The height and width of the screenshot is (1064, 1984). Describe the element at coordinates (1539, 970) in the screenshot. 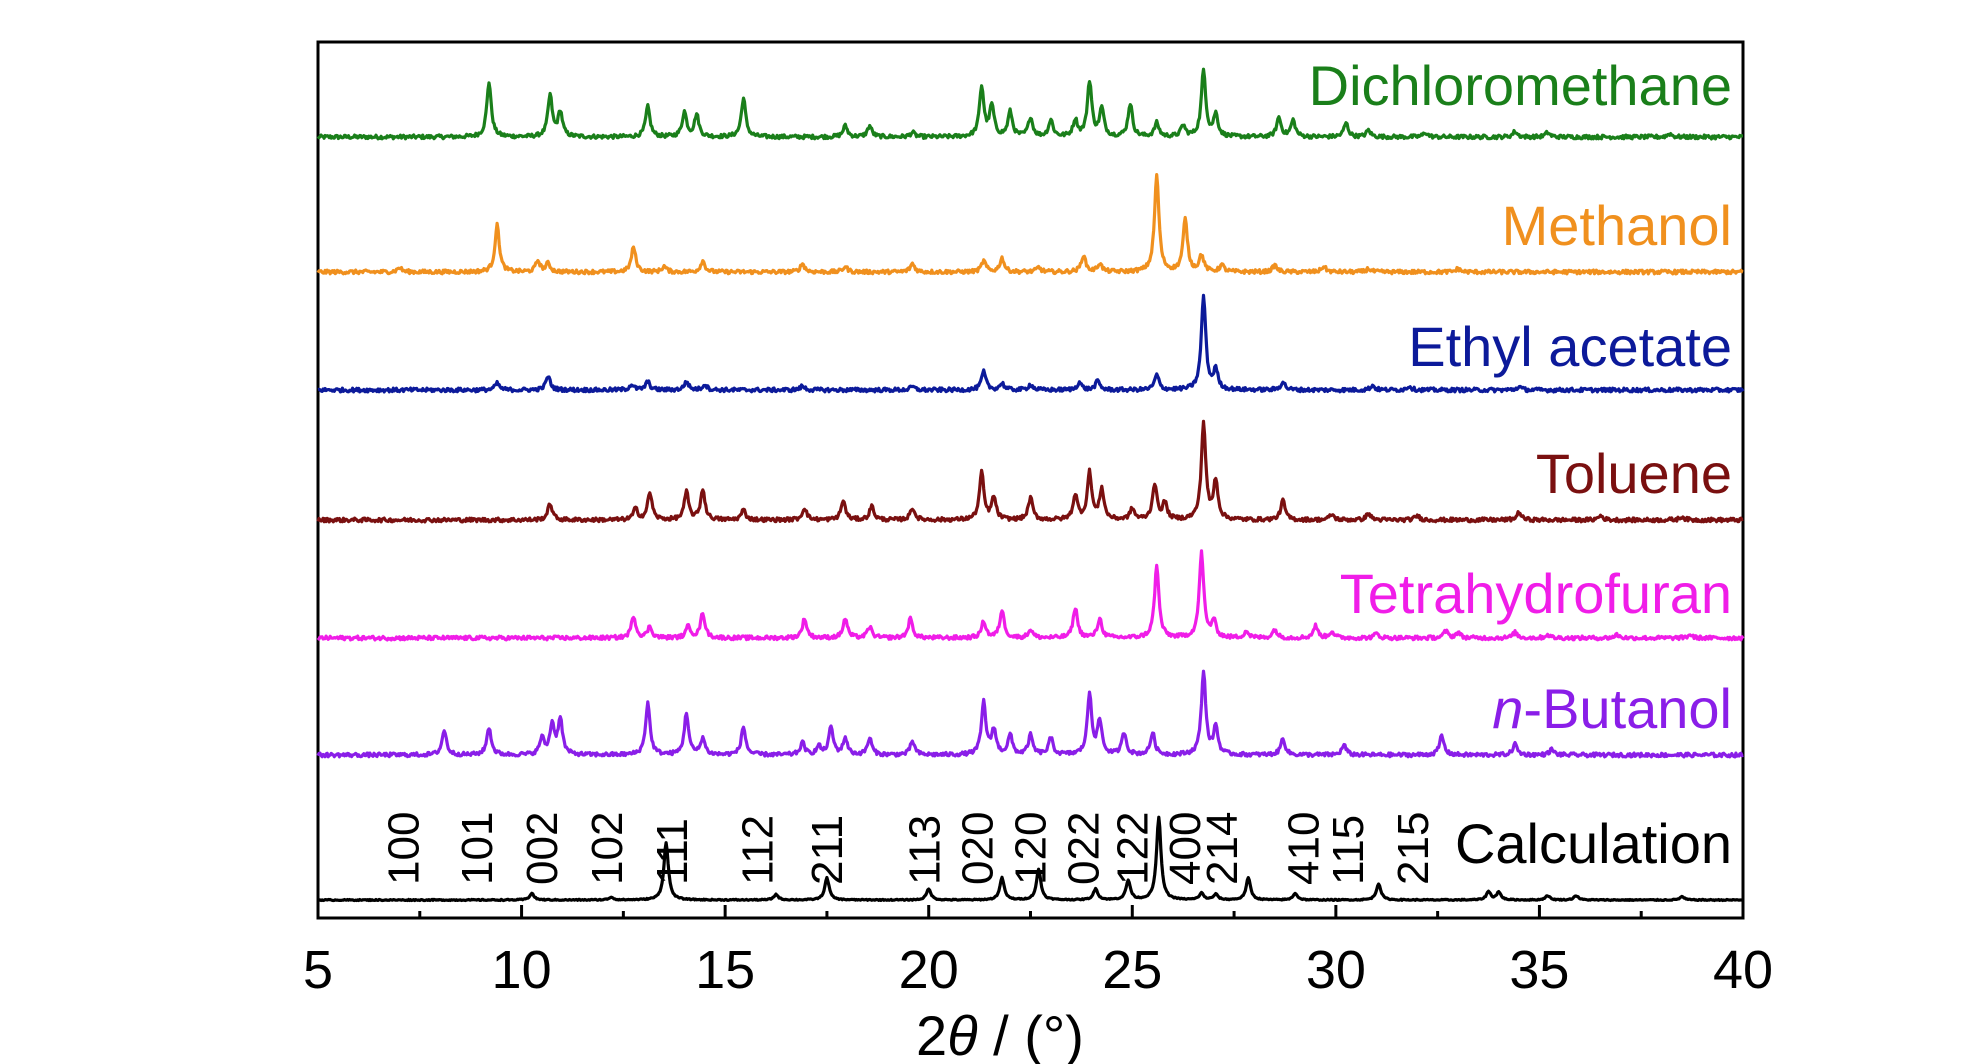

I see `x-tick-label-35: 35` at that location.